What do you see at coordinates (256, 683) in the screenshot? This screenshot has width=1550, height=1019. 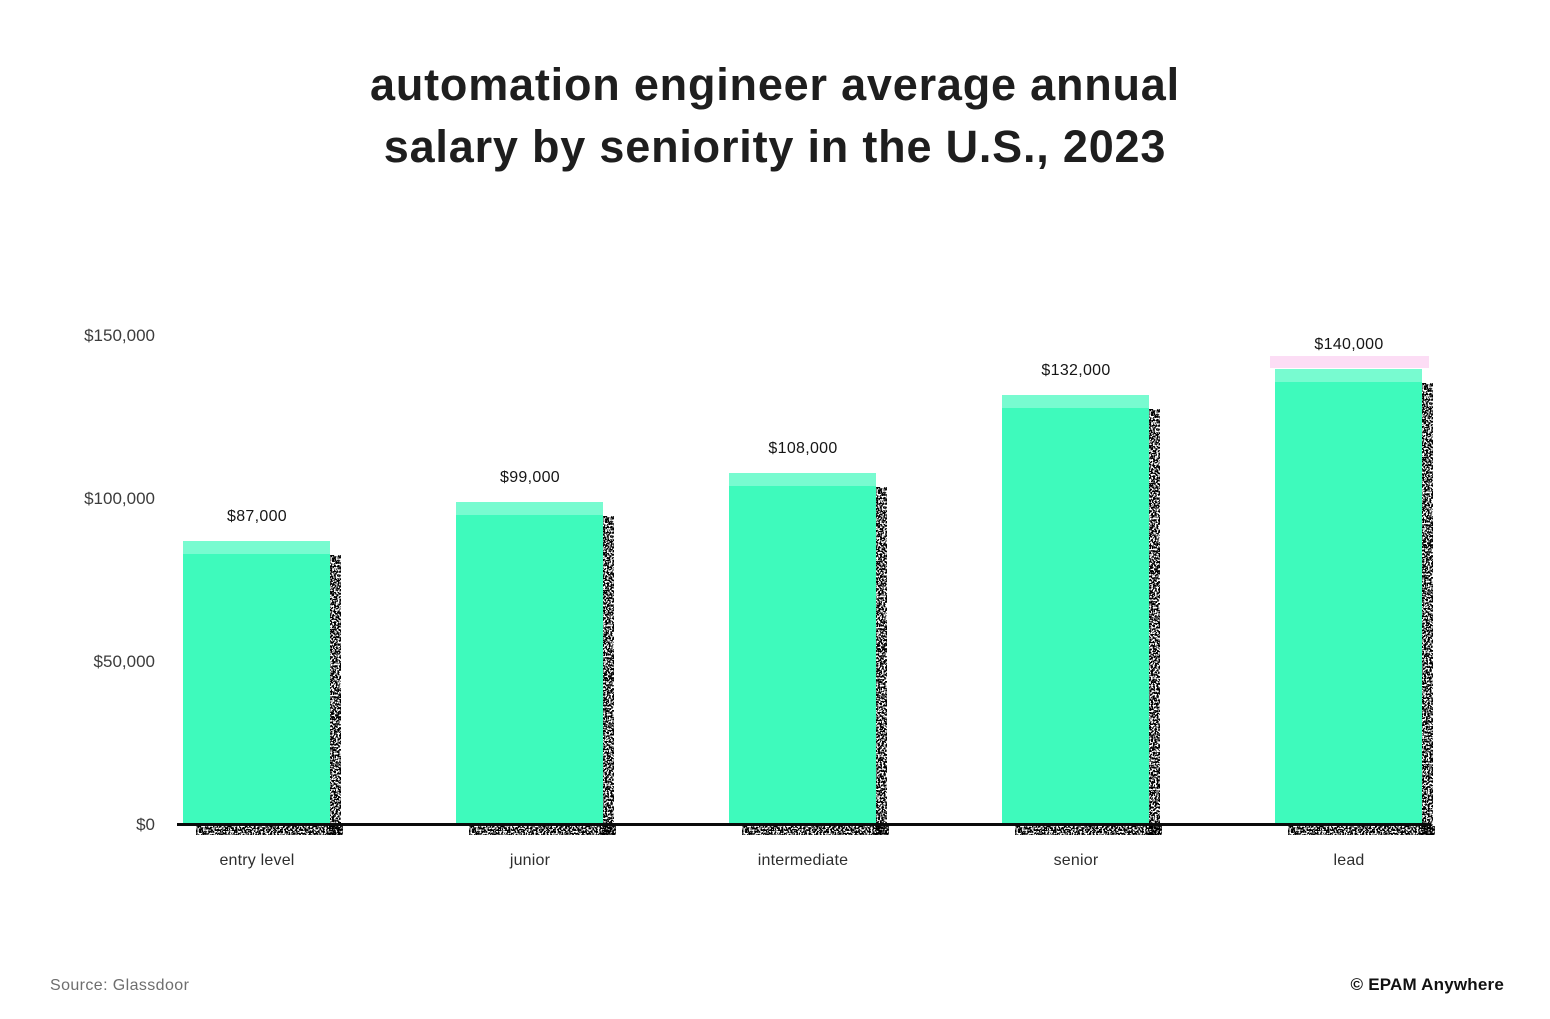 I see `bar-entry-level` at bounding box center [256, 683].